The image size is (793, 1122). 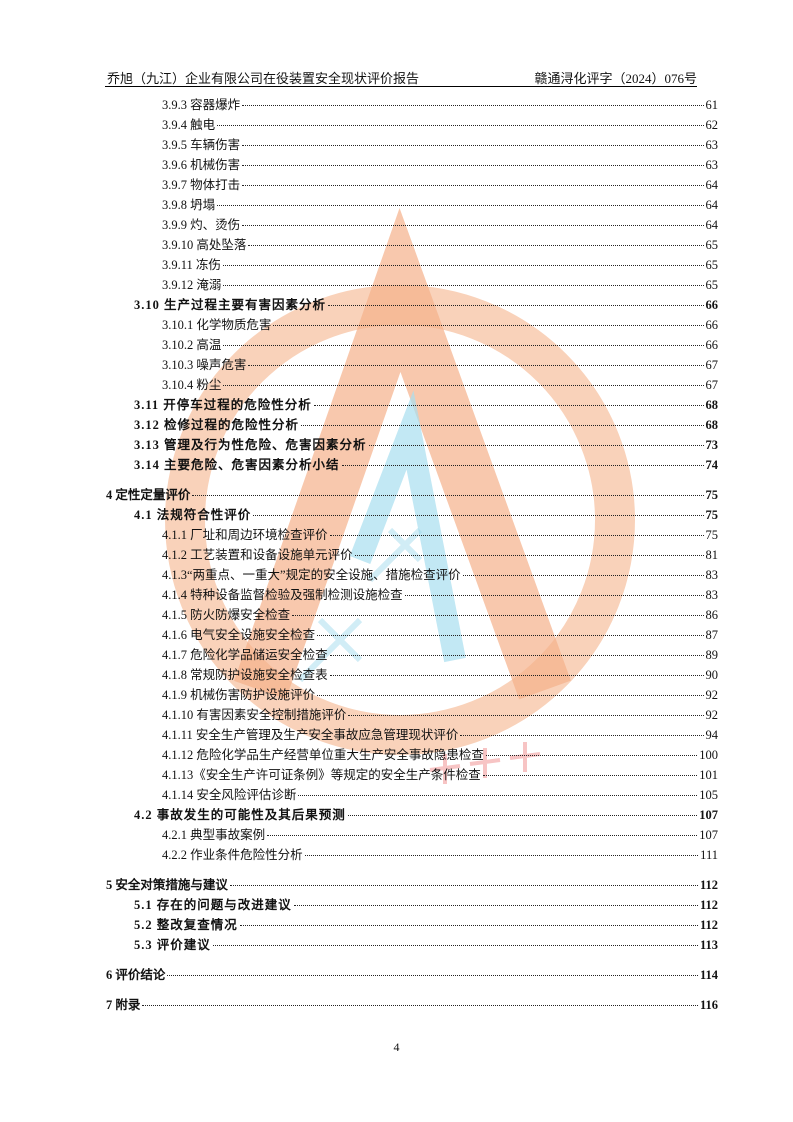 I want to click on toc-entry-title: 7 附录, so click(x=123, y=1005).